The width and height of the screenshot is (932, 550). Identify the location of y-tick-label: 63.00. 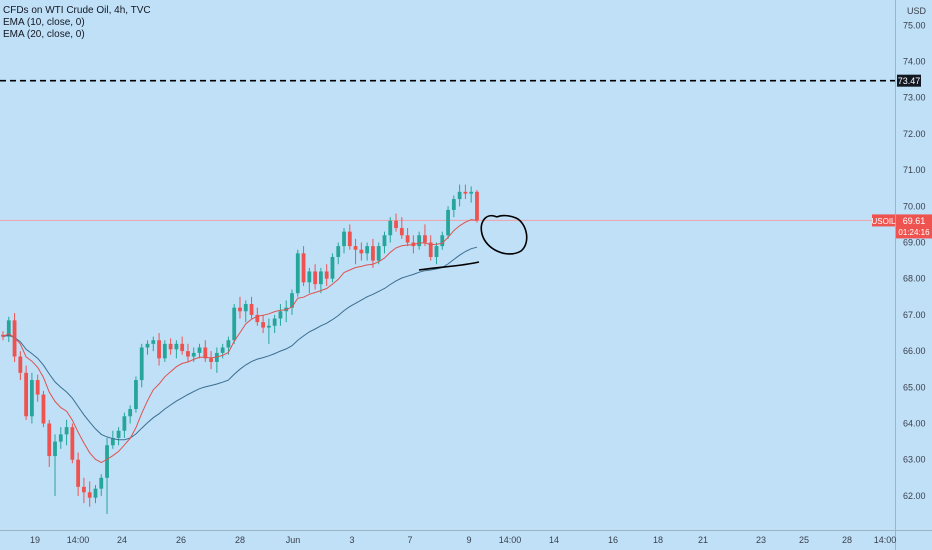
(914, 460).